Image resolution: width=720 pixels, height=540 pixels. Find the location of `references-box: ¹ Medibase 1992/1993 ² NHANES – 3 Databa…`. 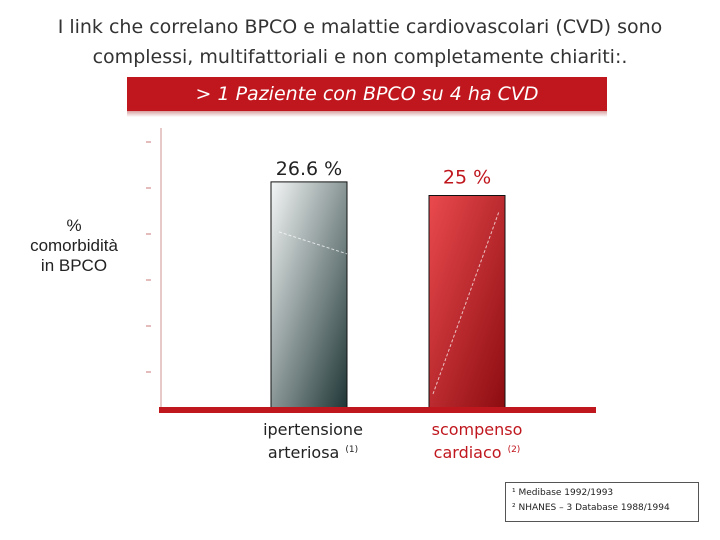

references-box: ¹ Medibase 1992/1993 ² NHANES – 3 Databa… is located at coordinates (602, 502).